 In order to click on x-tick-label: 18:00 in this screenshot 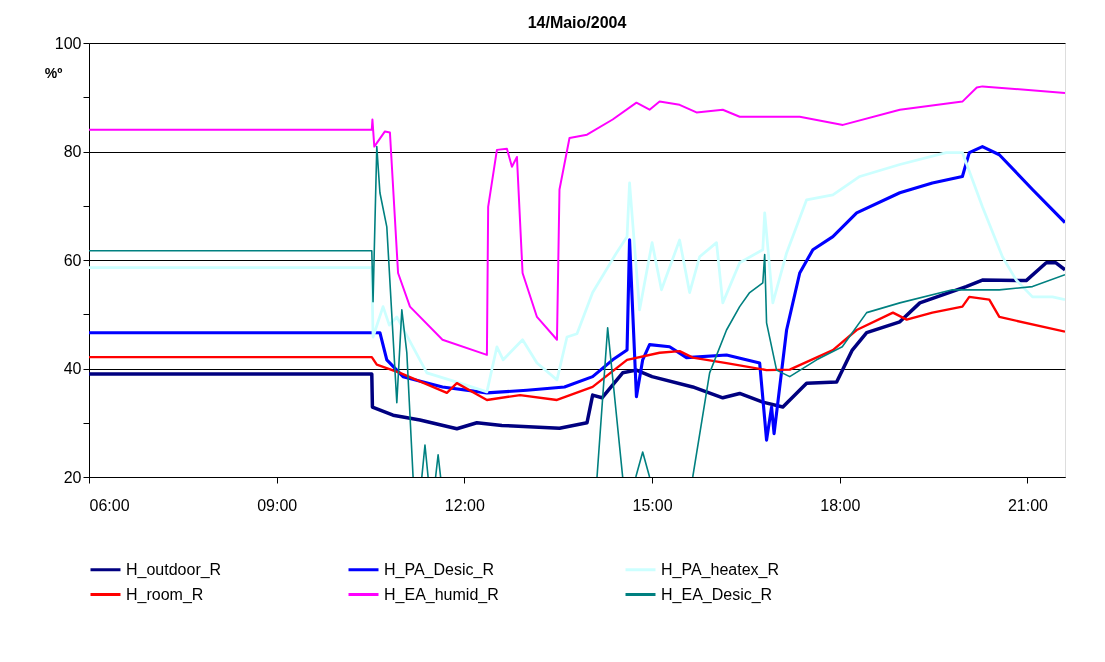, I will do `click(840, 505)`.